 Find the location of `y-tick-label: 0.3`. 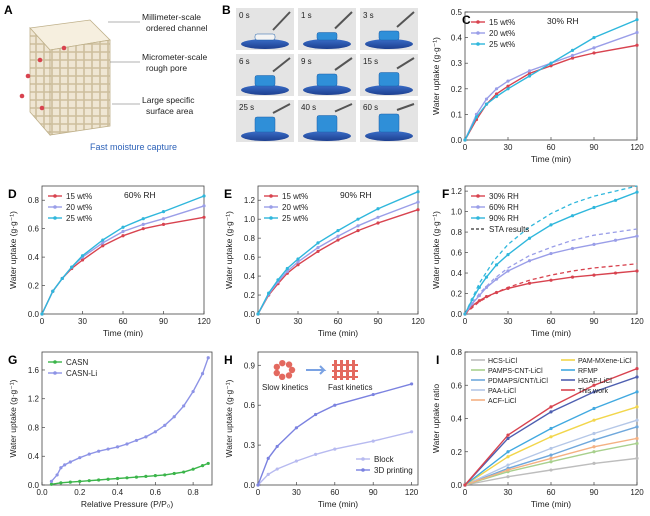

y-tick-label: 0.3 is located at coordinates (457, 63).